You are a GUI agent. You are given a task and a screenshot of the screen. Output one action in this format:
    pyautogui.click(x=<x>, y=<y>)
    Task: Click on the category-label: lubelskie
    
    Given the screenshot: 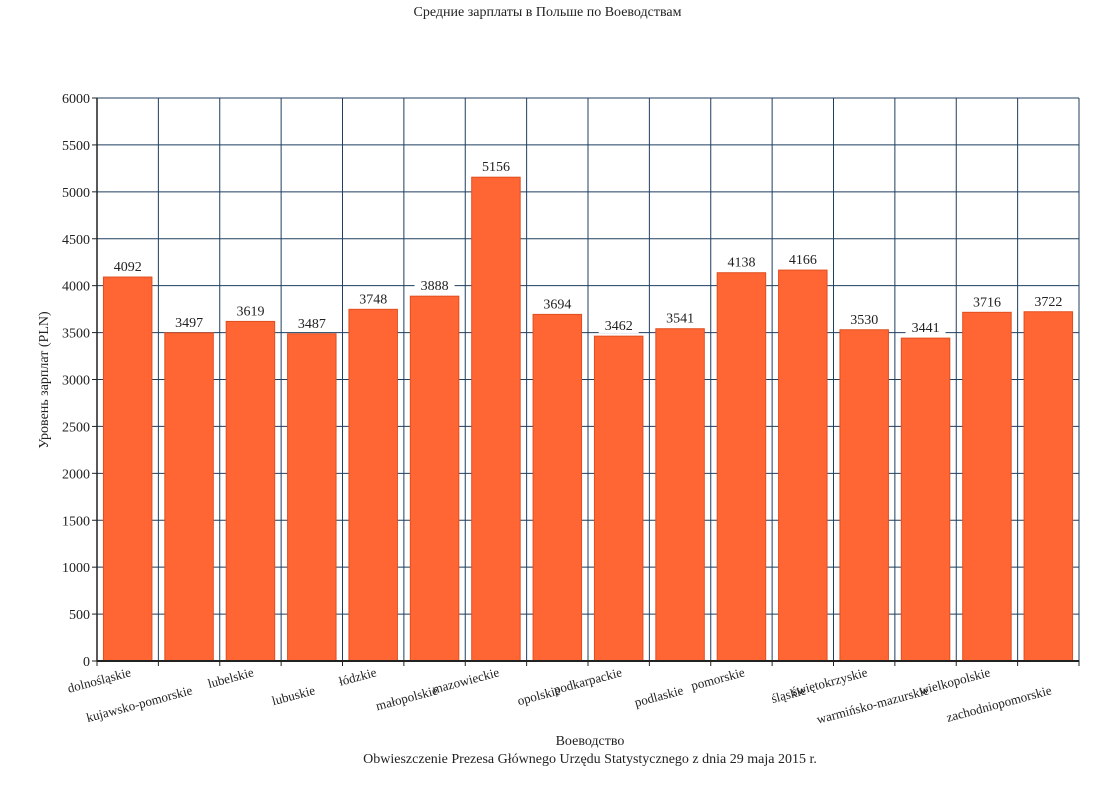 What is the action you would take?
    pyautogui.click(x=230, y=677)
    